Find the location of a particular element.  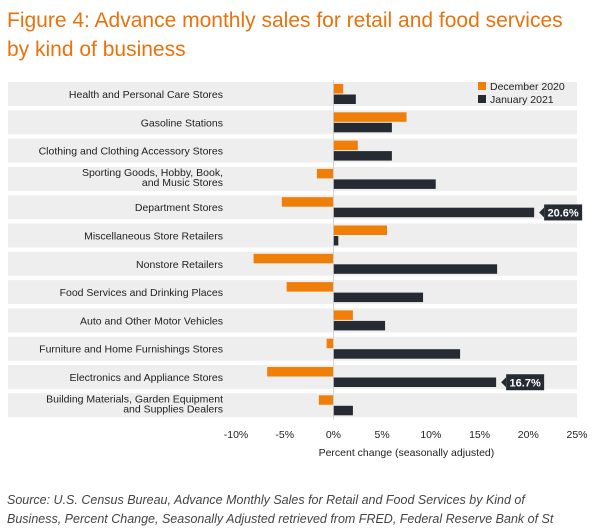

x-tick-label: -10% is located at coordinates (236, 435).